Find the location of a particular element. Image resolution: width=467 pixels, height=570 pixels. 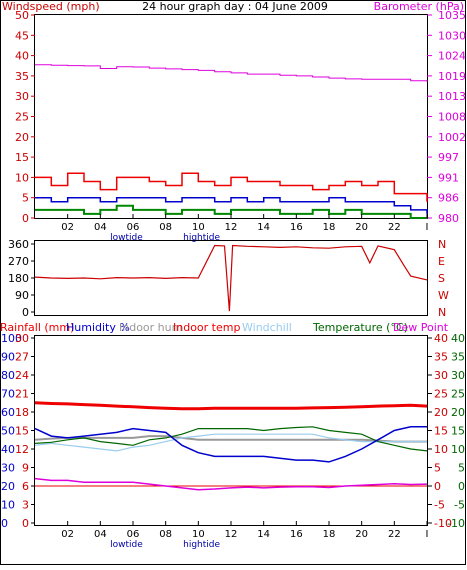

windchill-series is located at coordinates (230, 442).